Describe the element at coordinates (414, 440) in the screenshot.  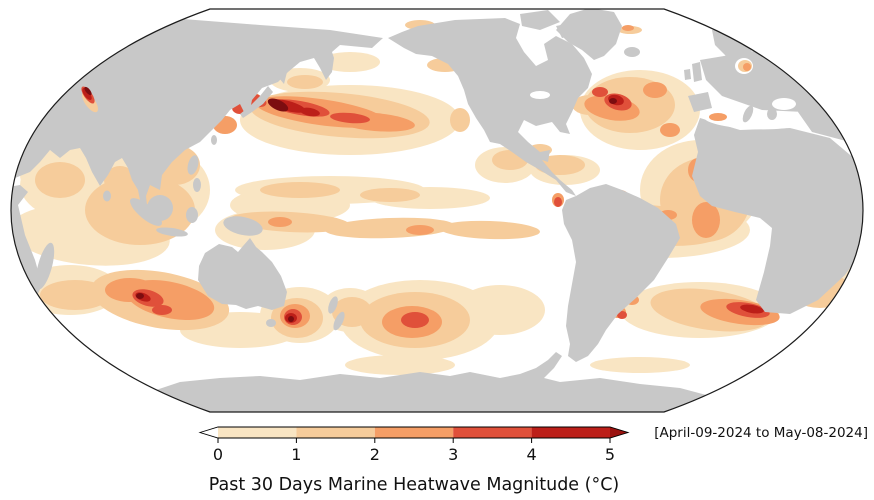
I see `colorbar-ticks` at that location.